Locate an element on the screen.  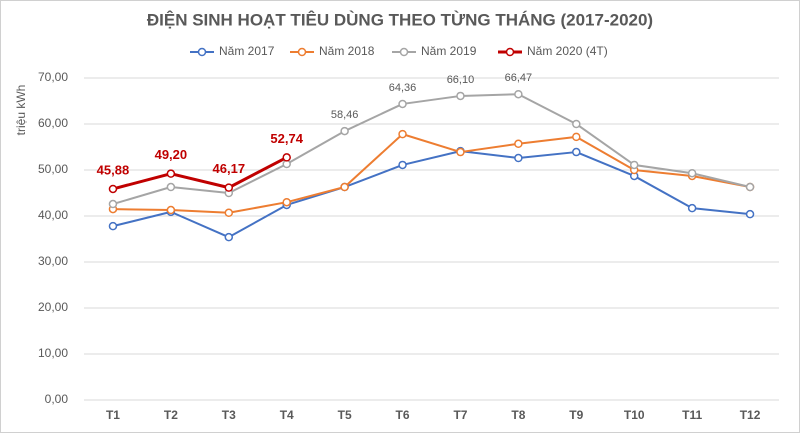
x-tick-label: T12 is located at coordinates (750, 415).